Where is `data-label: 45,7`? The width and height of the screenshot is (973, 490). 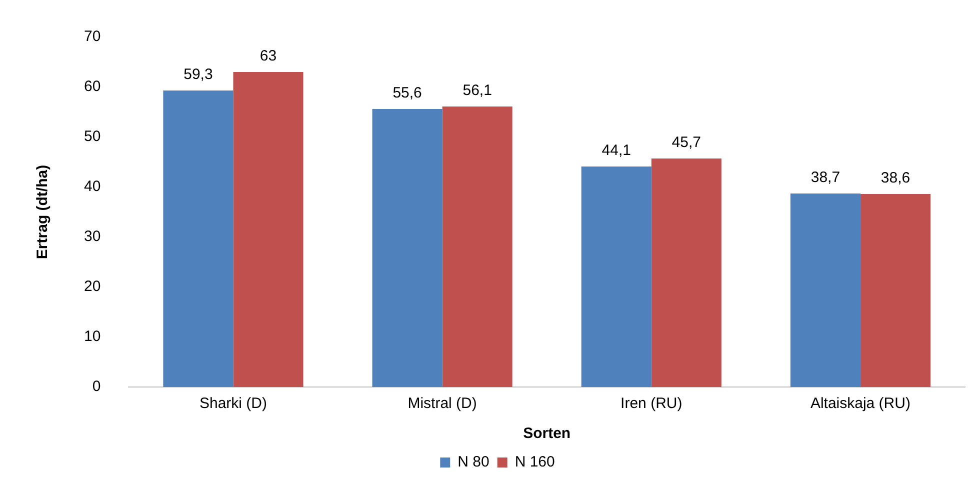
data-label: 45,7 is located at coordinates (687, 143).